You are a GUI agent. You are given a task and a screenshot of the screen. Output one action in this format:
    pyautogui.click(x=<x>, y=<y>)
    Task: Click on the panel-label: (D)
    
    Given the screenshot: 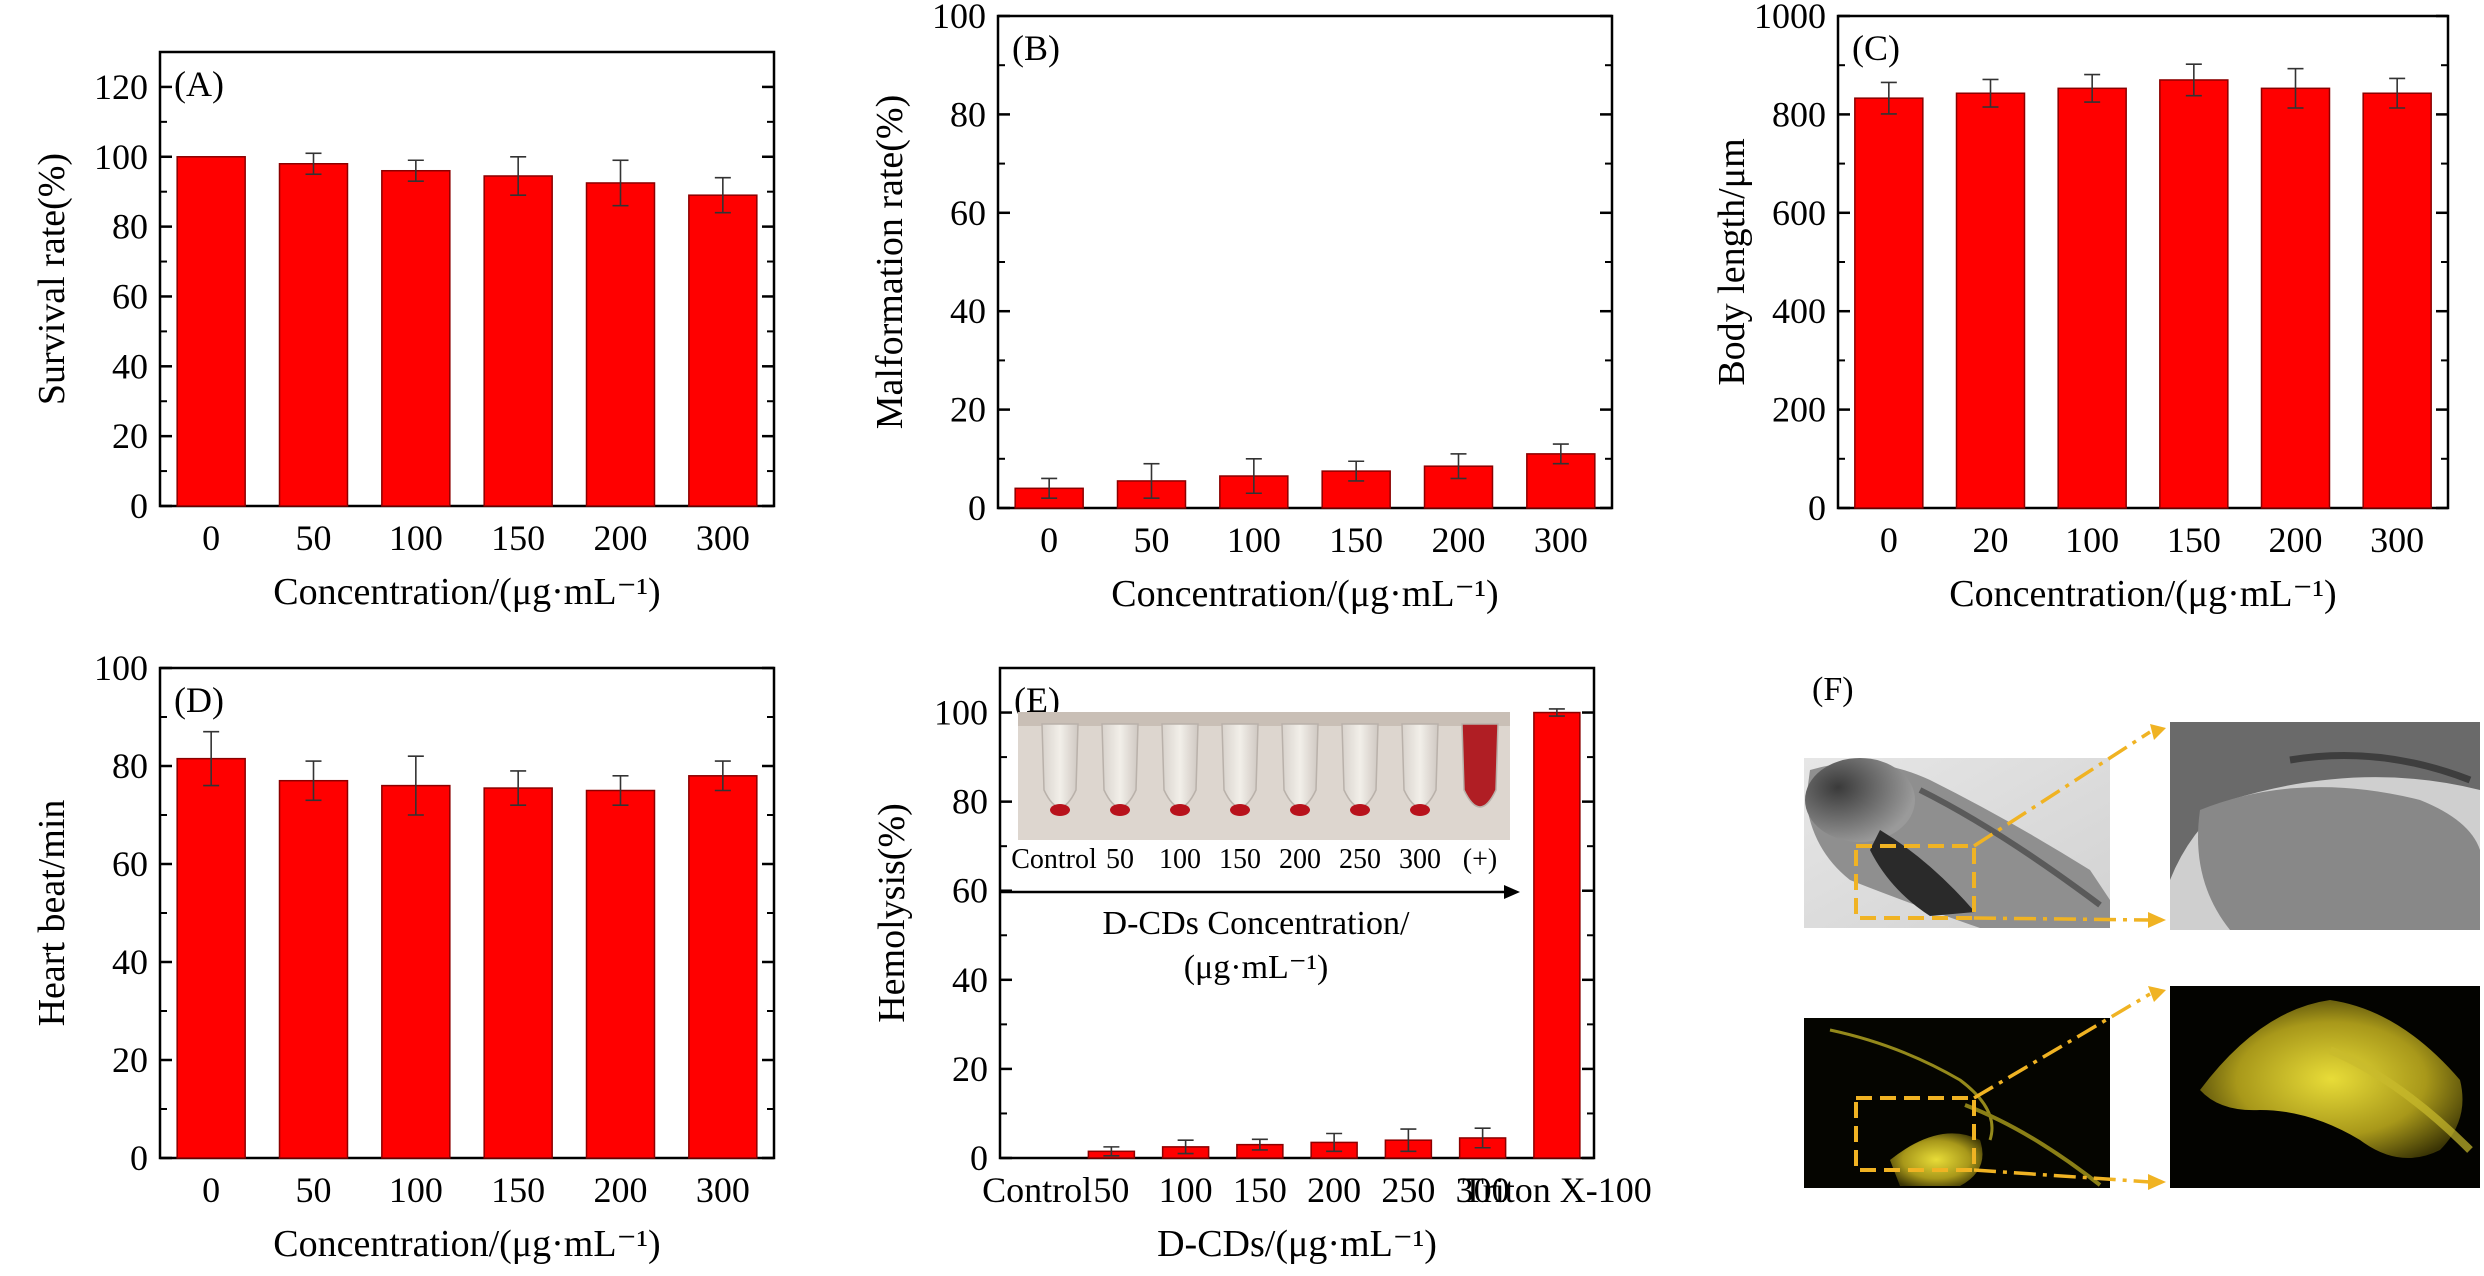 What is the action you would take?
    pyautogui.click(x=199, y=700)
    